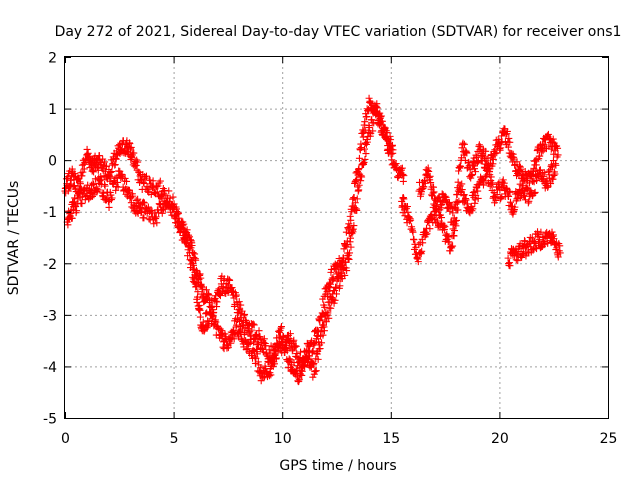  What do you see at coordinates (14, 238) in the screenshot?
I see `y-axis-label: SDTVAR / TECUs` at bounding box center [14, 238].